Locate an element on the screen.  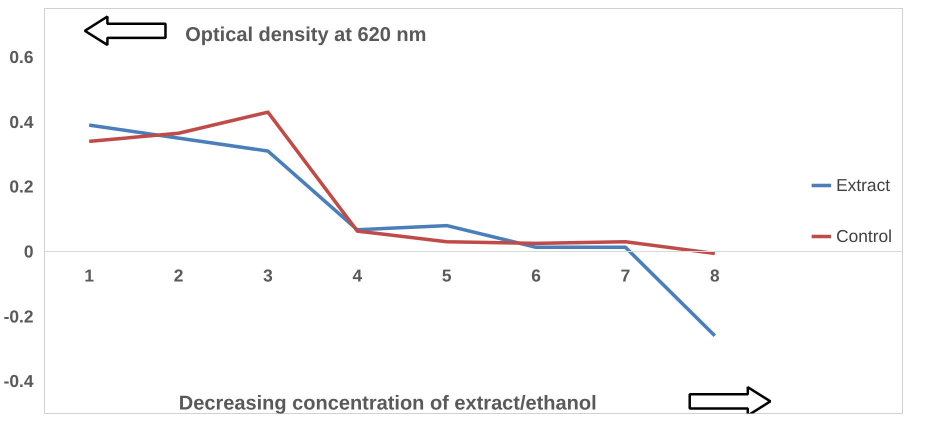
x-tick-label: 6 is located at coordinates (536, 276).